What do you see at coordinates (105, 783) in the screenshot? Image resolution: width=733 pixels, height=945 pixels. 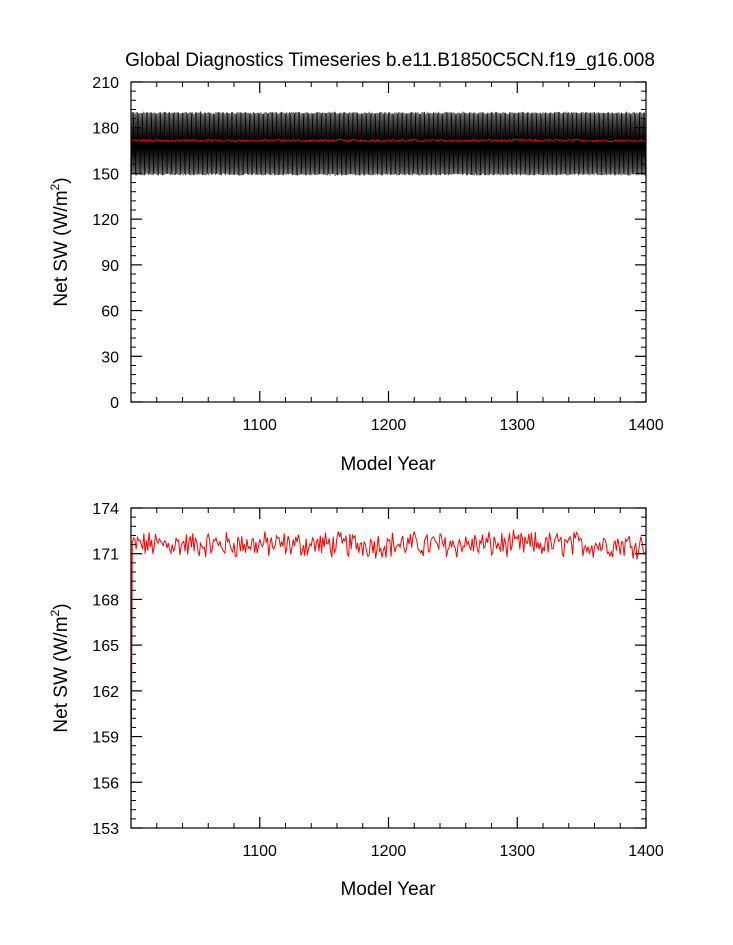 I see `bottom-y-tick-label: 156` at bounding box center [105, 783].